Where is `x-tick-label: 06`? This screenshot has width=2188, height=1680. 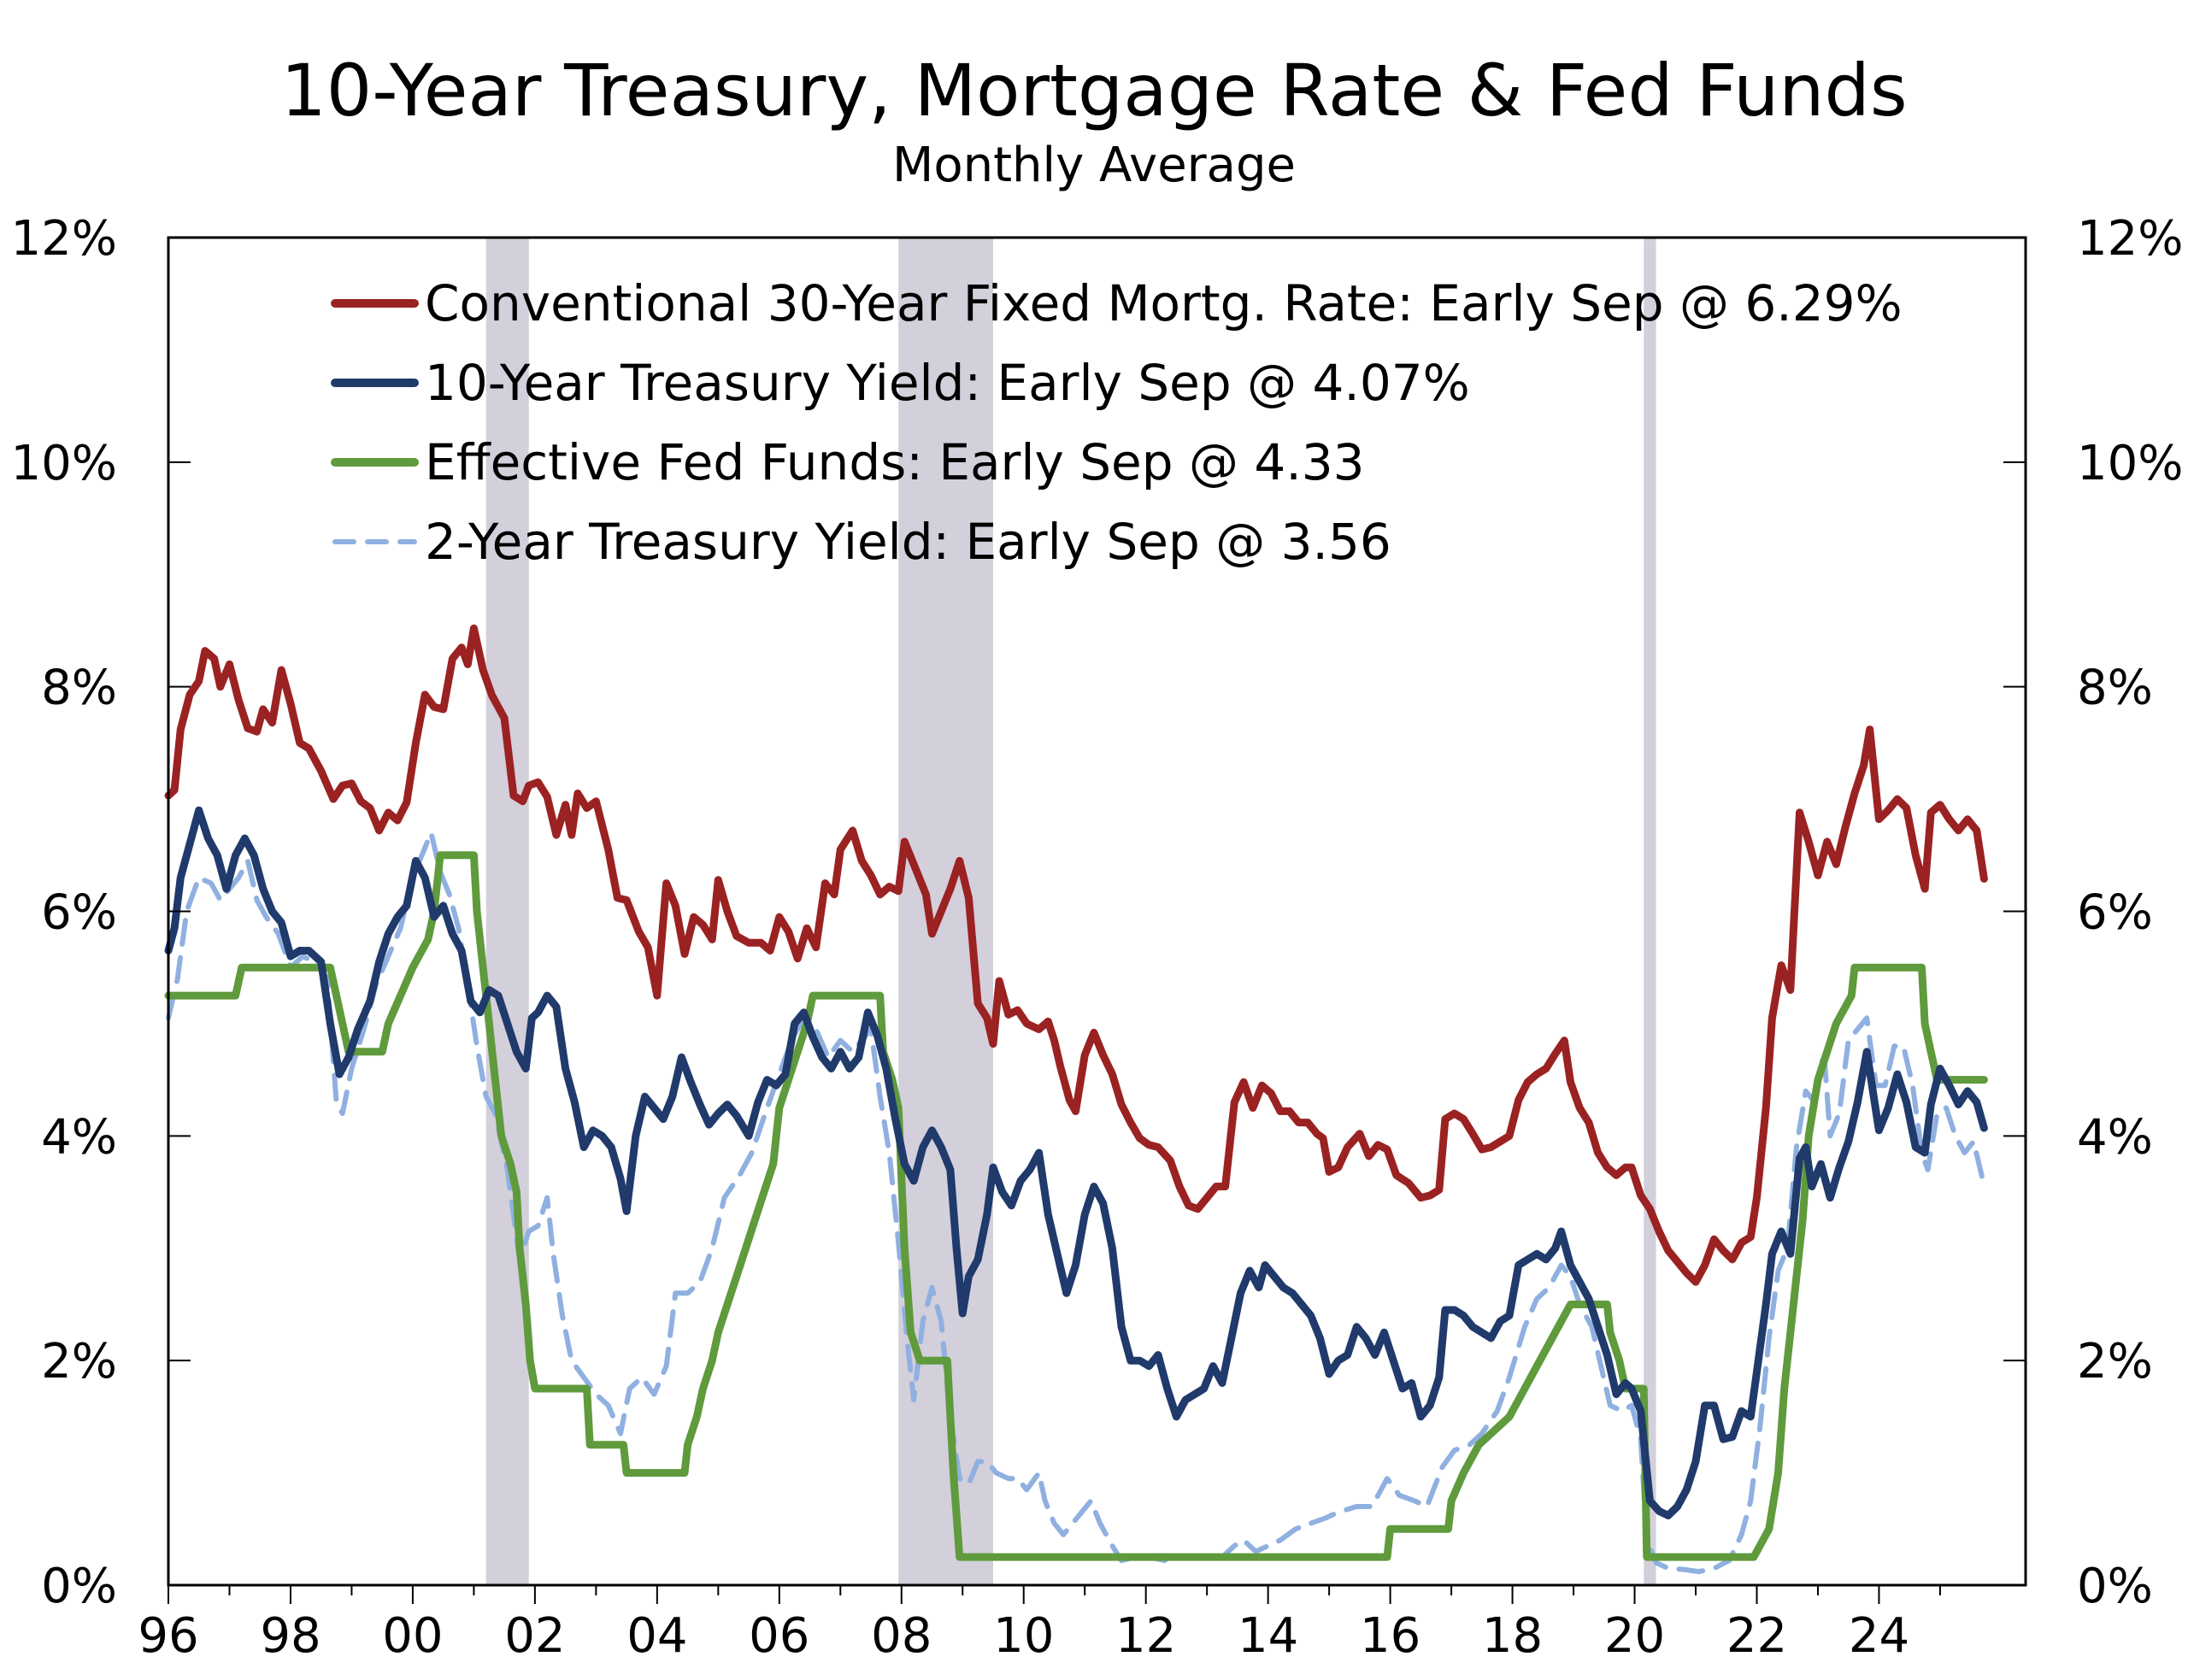 x-tick-label: 06 is located at coordinates (779, 1636).